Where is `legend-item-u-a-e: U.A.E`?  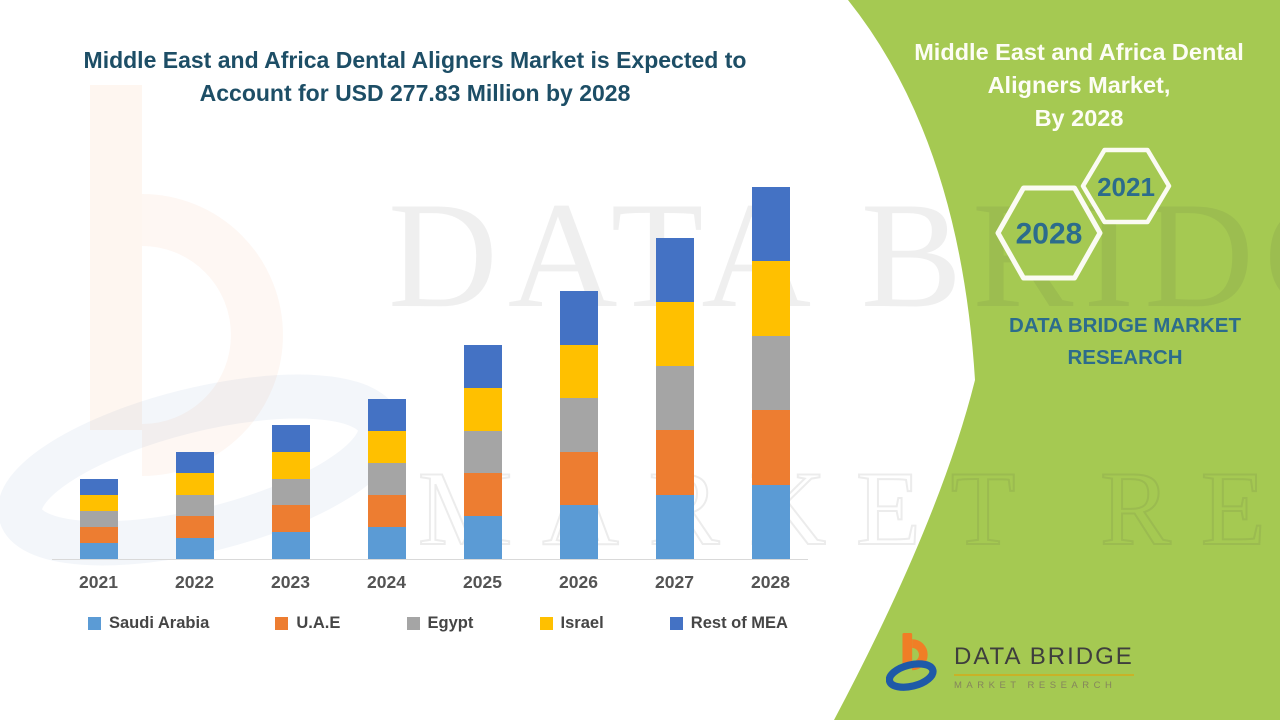
legend-item-u-a-e: U.A.E is located at coordinates (307, 623).